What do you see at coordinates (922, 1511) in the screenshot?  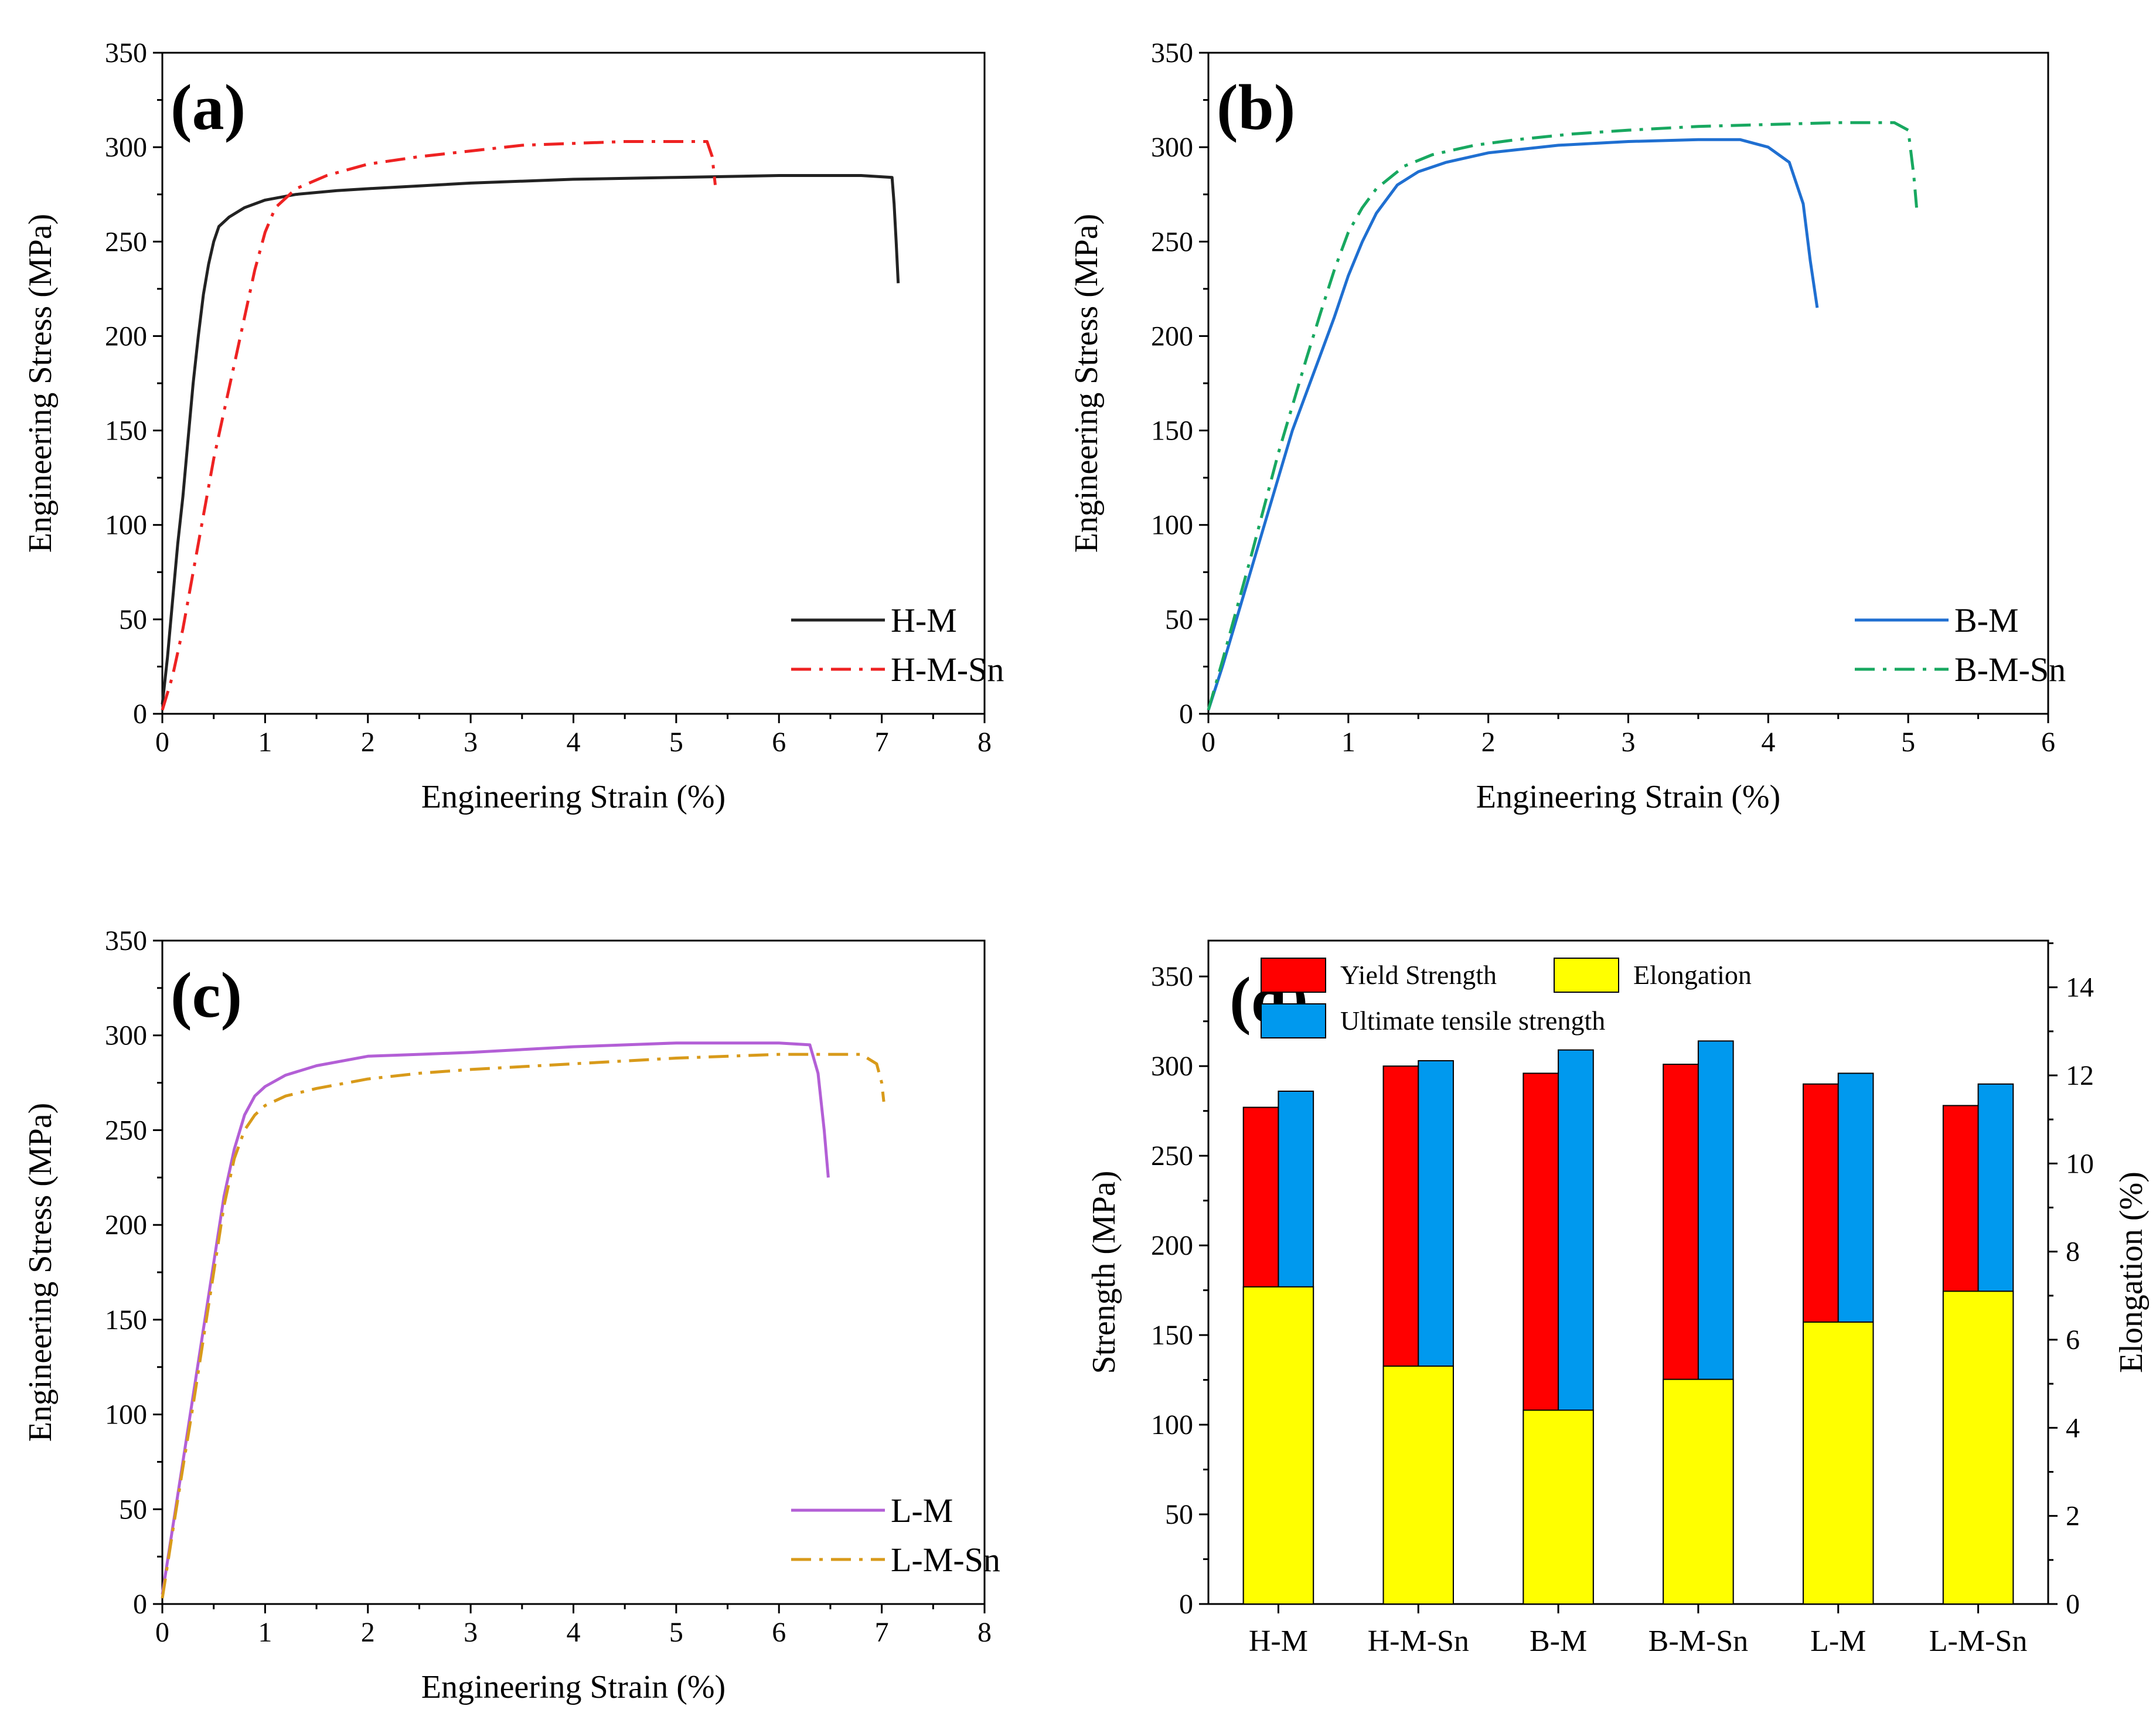 I see `panel-c-legend-label: L-M` at bounding box center [922, 1511].